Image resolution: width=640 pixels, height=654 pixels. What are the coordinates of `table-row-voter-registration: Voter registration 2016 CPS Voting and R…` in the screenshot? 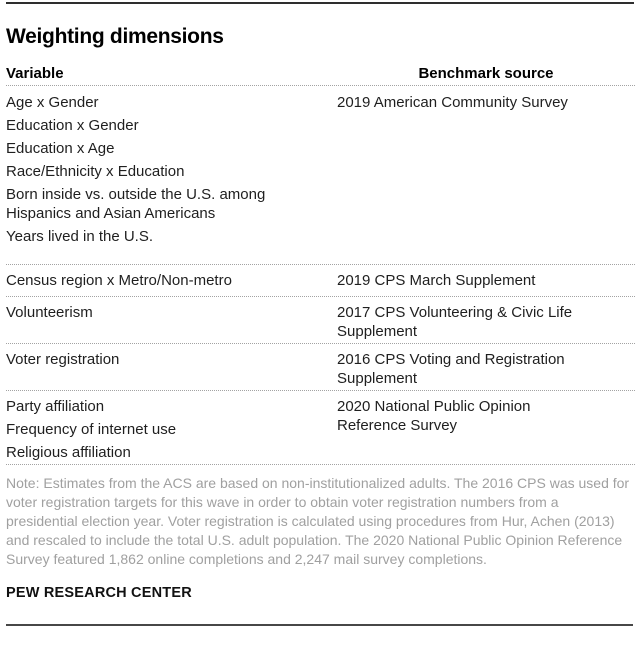 It's located at (320, 367).